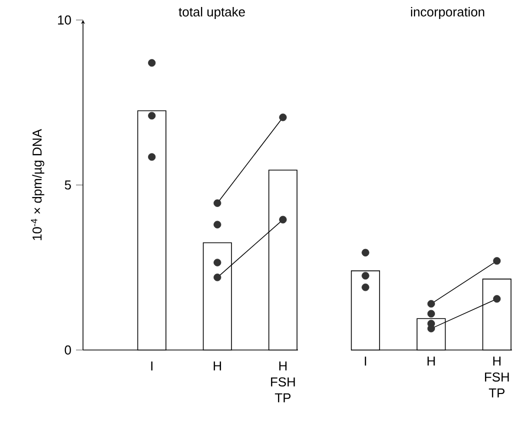  Describe the element at coordinates (211, 13) in the screenshot. I see `chart-title: total uptake` at that location.